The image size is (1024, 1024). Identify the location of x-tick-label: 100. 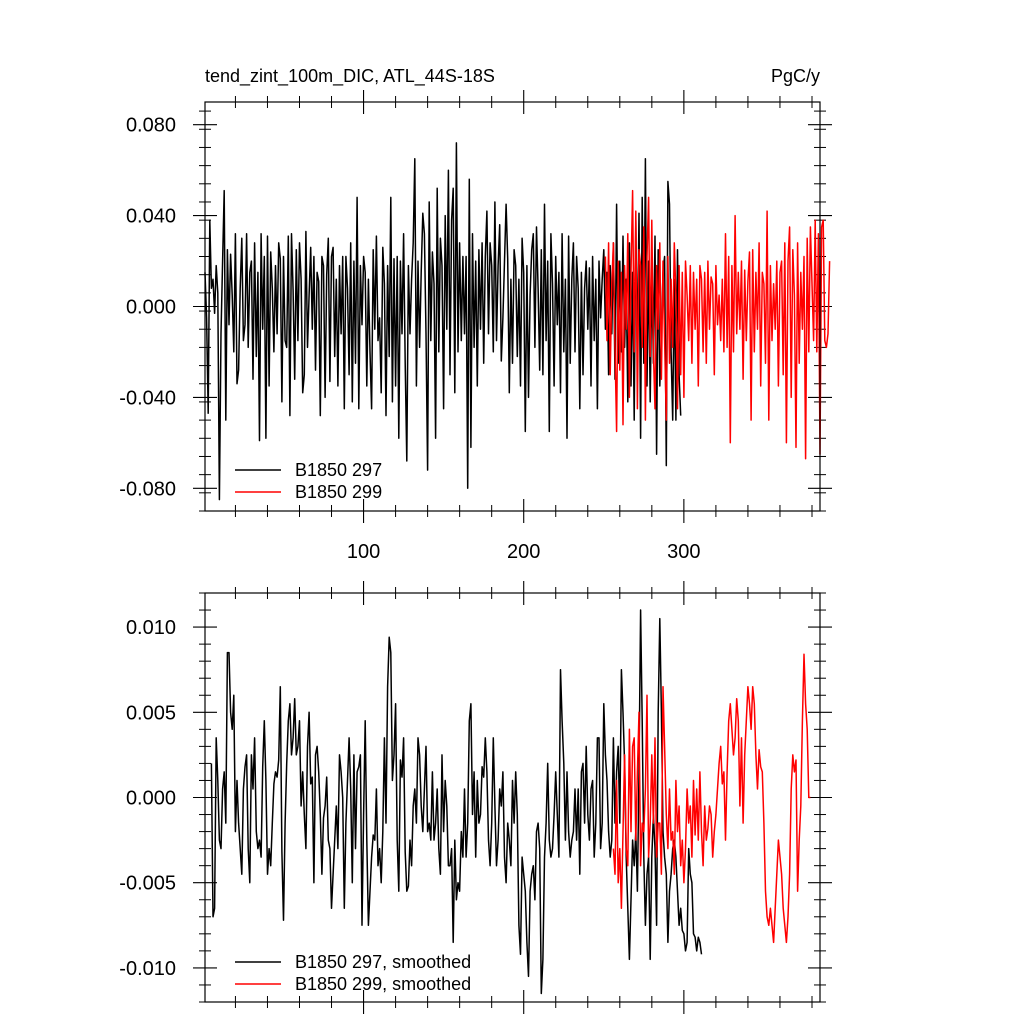
(363, 552).